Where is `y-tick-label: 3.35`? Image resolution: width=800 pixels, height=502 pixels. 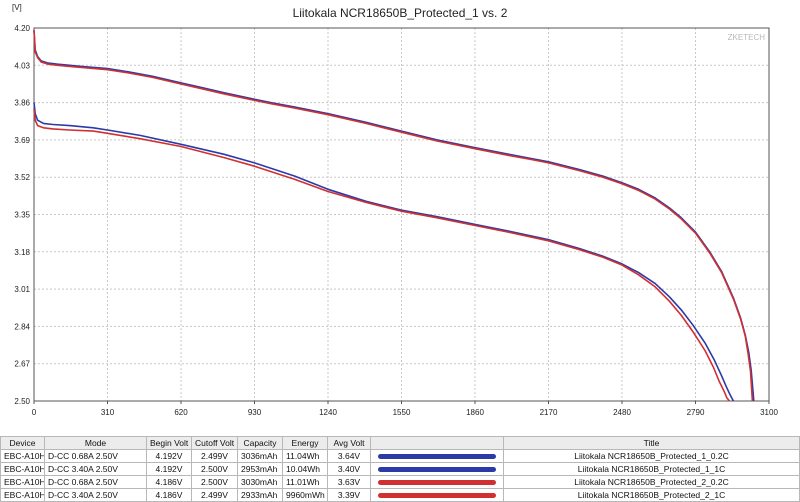
y-tick-label: 3.35 is located at coordinates (22, 215).